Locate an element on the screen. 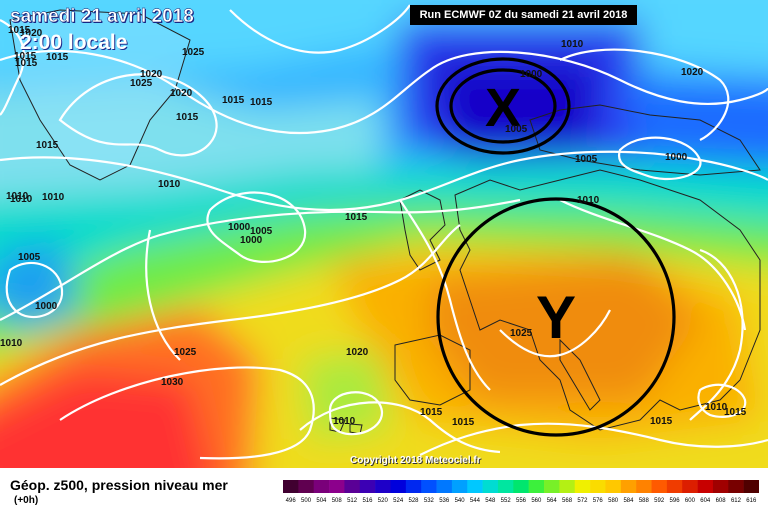 This screenshot has height=512, width=768. scale-tick-label: 572 is located at coordinates (582, 501).